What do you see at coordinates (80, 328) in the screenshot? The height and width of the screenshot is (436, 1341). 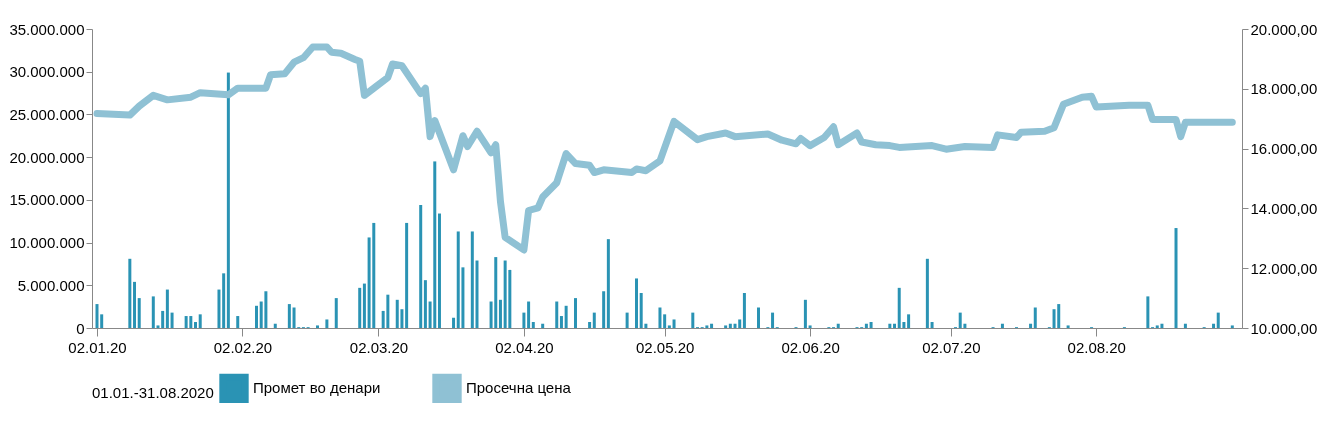 I see `y-tick-label: 0` at bounding box center [80, 328].